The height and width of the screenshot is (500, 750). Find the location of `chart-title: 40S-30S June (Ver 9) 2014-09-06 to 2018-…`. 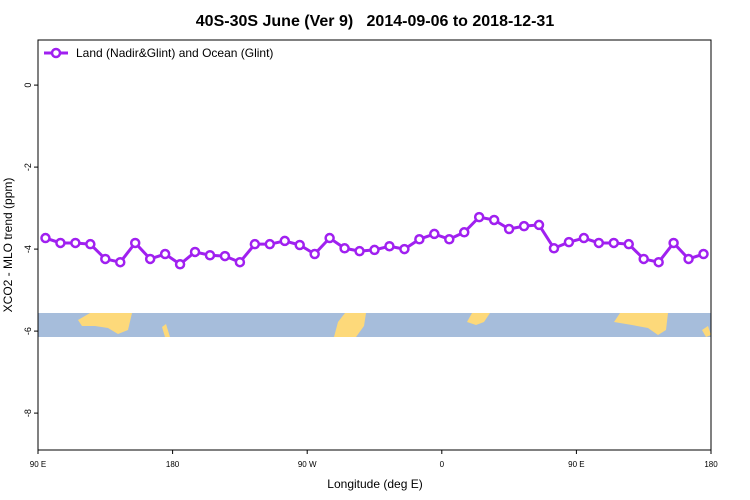

chart-title: 40S-30S June (Ver 9) 2014-09-06 to 2018-… is located at coordinates (375, 21).